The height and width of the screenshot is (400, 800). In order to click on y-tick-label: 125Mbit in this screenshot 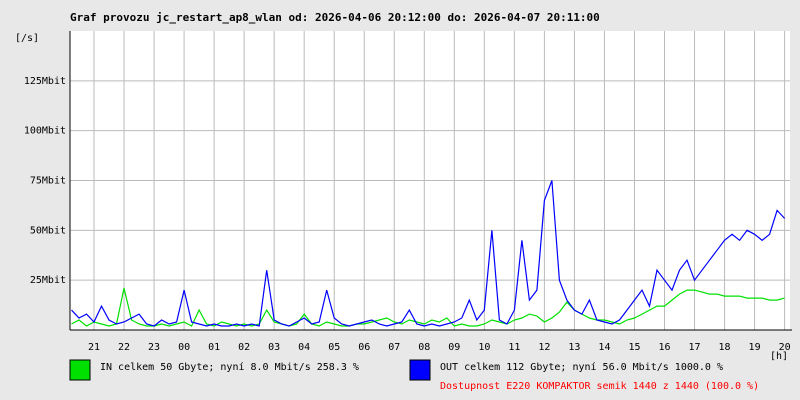, I will do `click(45, 81)`.